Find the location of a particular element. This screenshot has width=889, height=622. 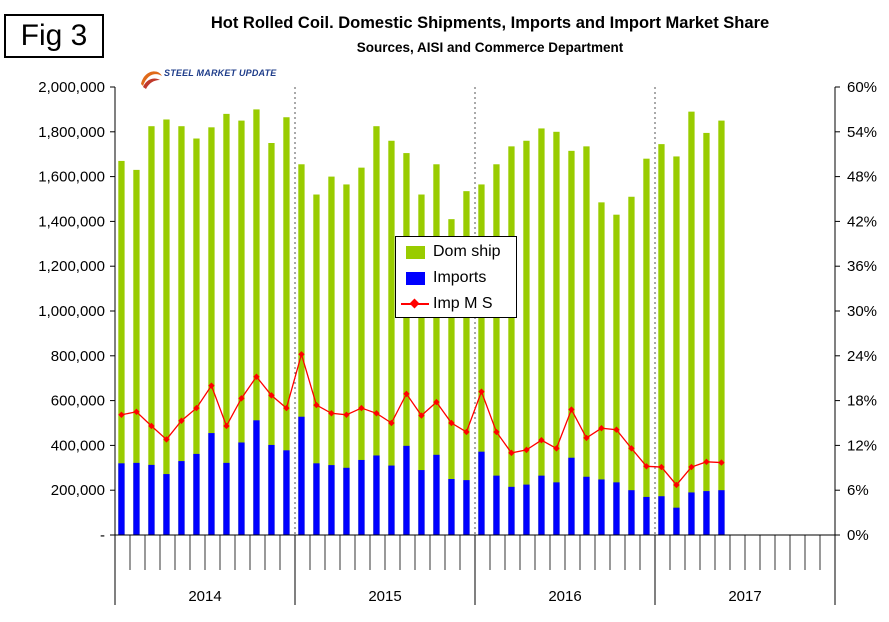

right-axis-tick-label: 30% is located at coordinates (862, 311).